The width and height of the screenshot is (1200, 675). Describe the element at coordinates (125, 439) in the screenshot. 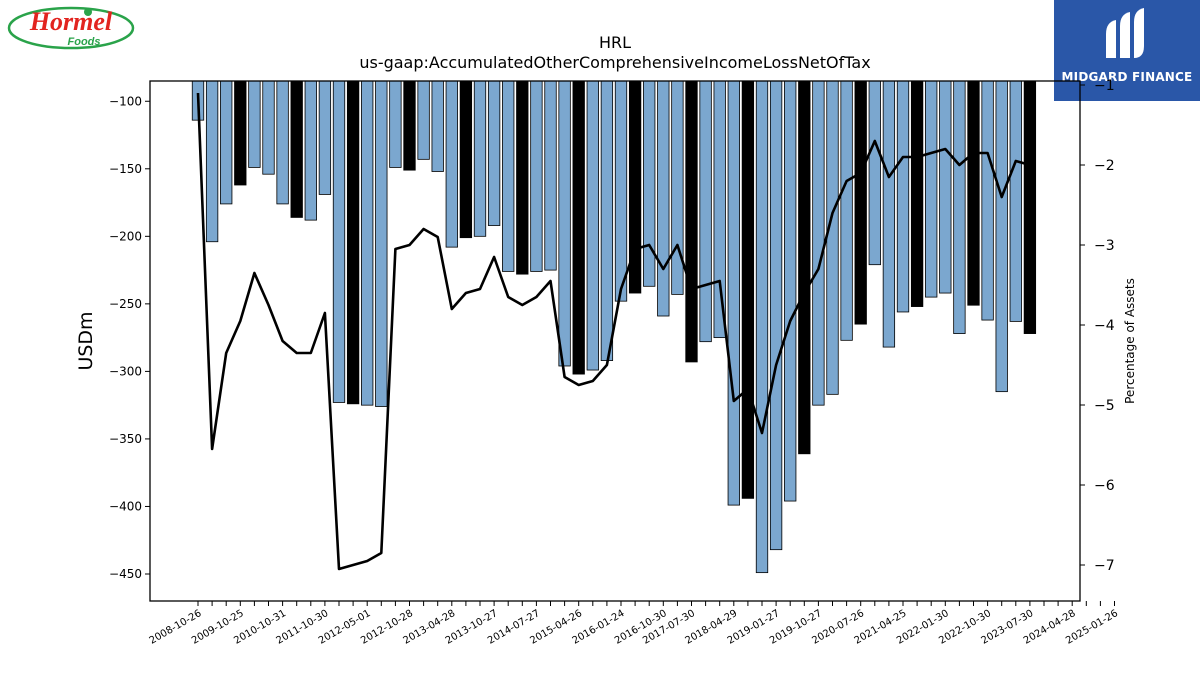

I see `y-tick-label-left: −350` at that location.